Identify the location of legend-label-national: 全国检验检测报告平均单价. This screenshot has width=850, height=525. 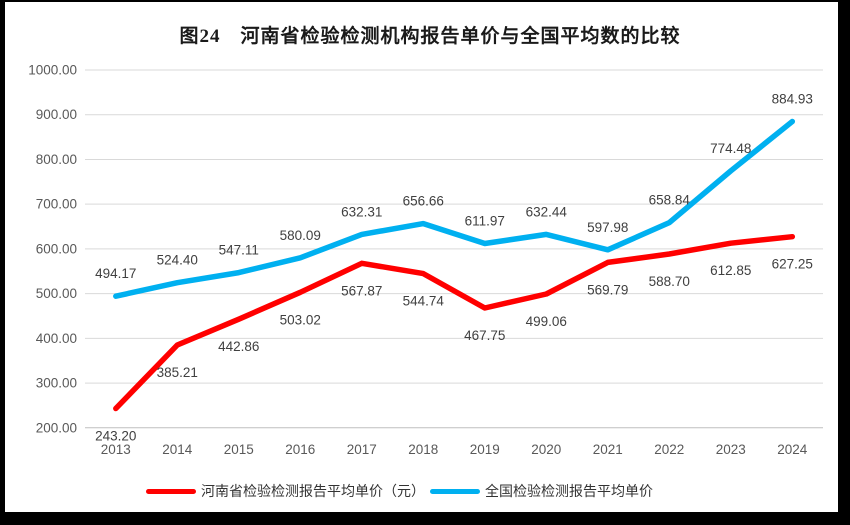
(569, 491).